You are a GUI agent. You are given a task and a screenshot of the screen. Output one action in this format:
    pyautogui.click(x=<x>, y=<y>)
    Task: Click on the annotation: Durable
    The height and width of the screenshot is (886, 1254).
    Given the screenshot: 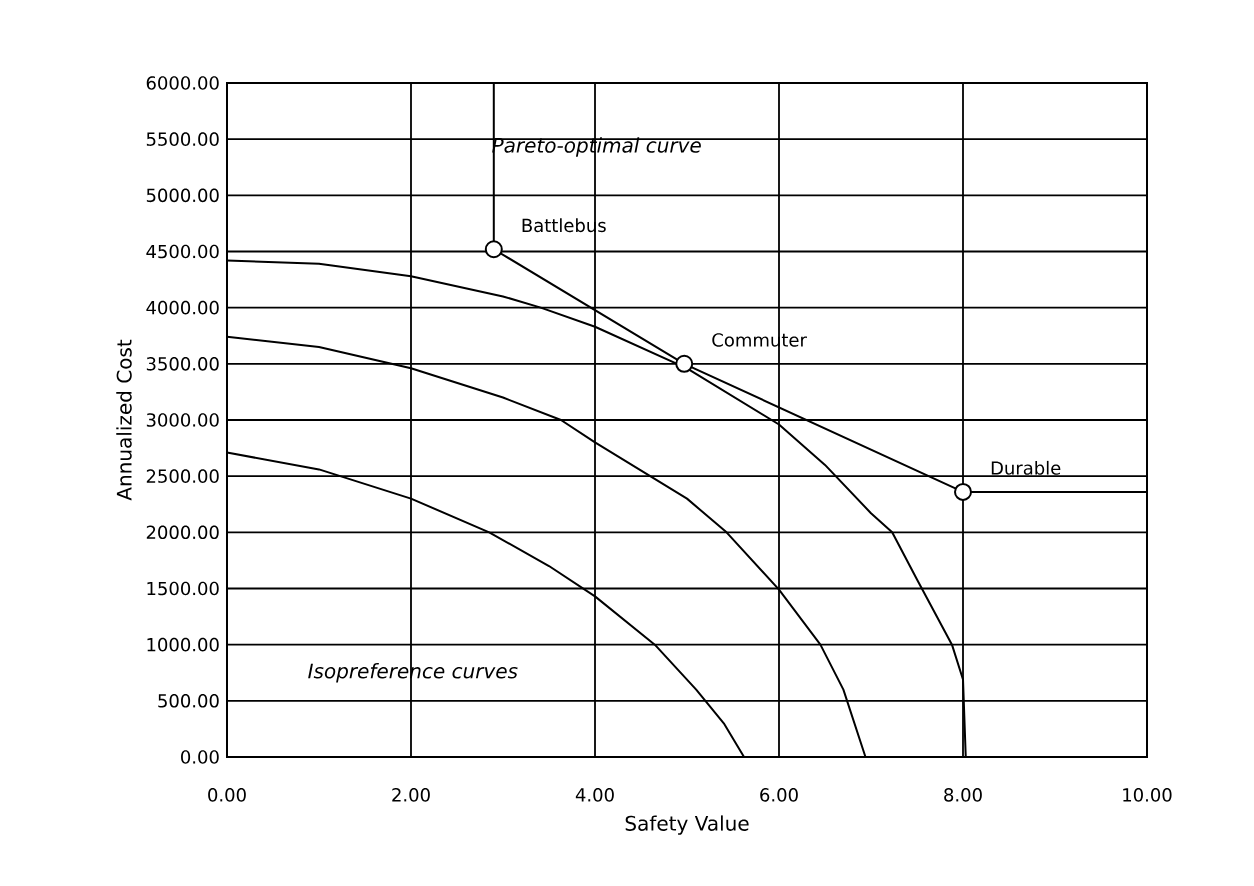 What is the action you would take?
    pyautogui.click(x=1026, y=467)
    